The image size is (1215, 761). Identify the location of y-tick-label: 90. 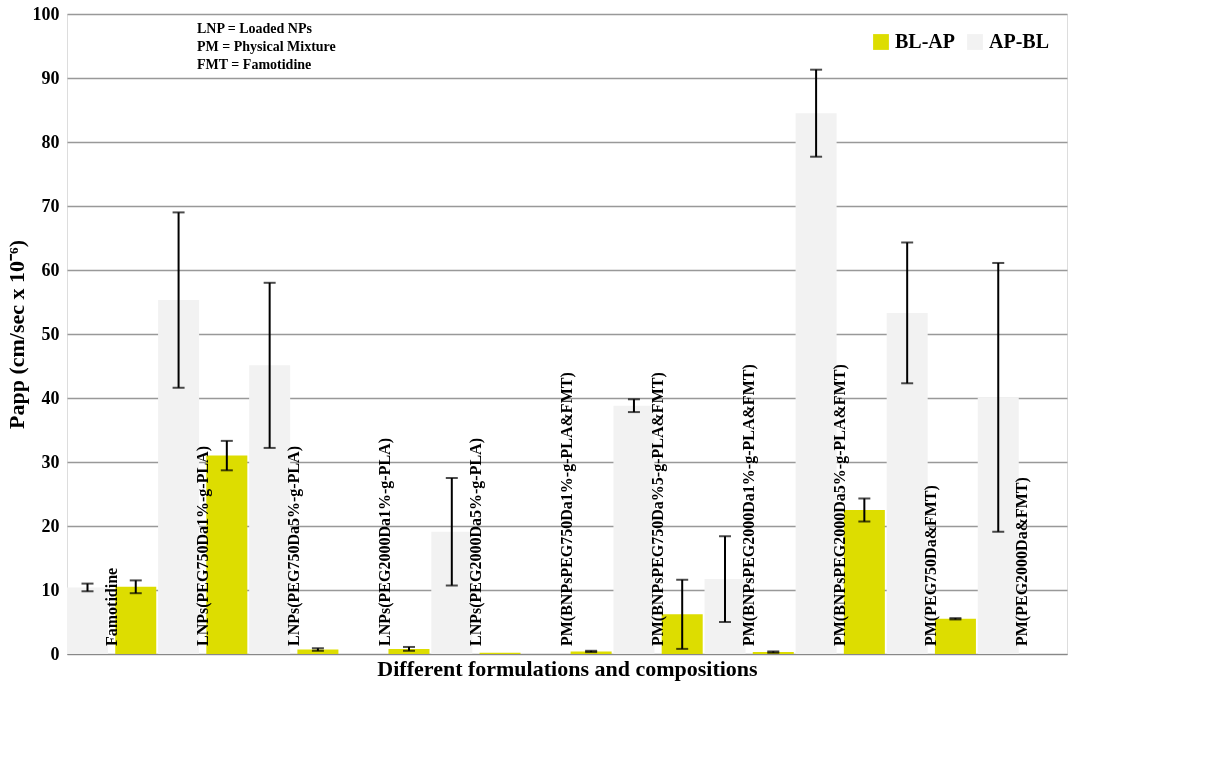
(50, 77).